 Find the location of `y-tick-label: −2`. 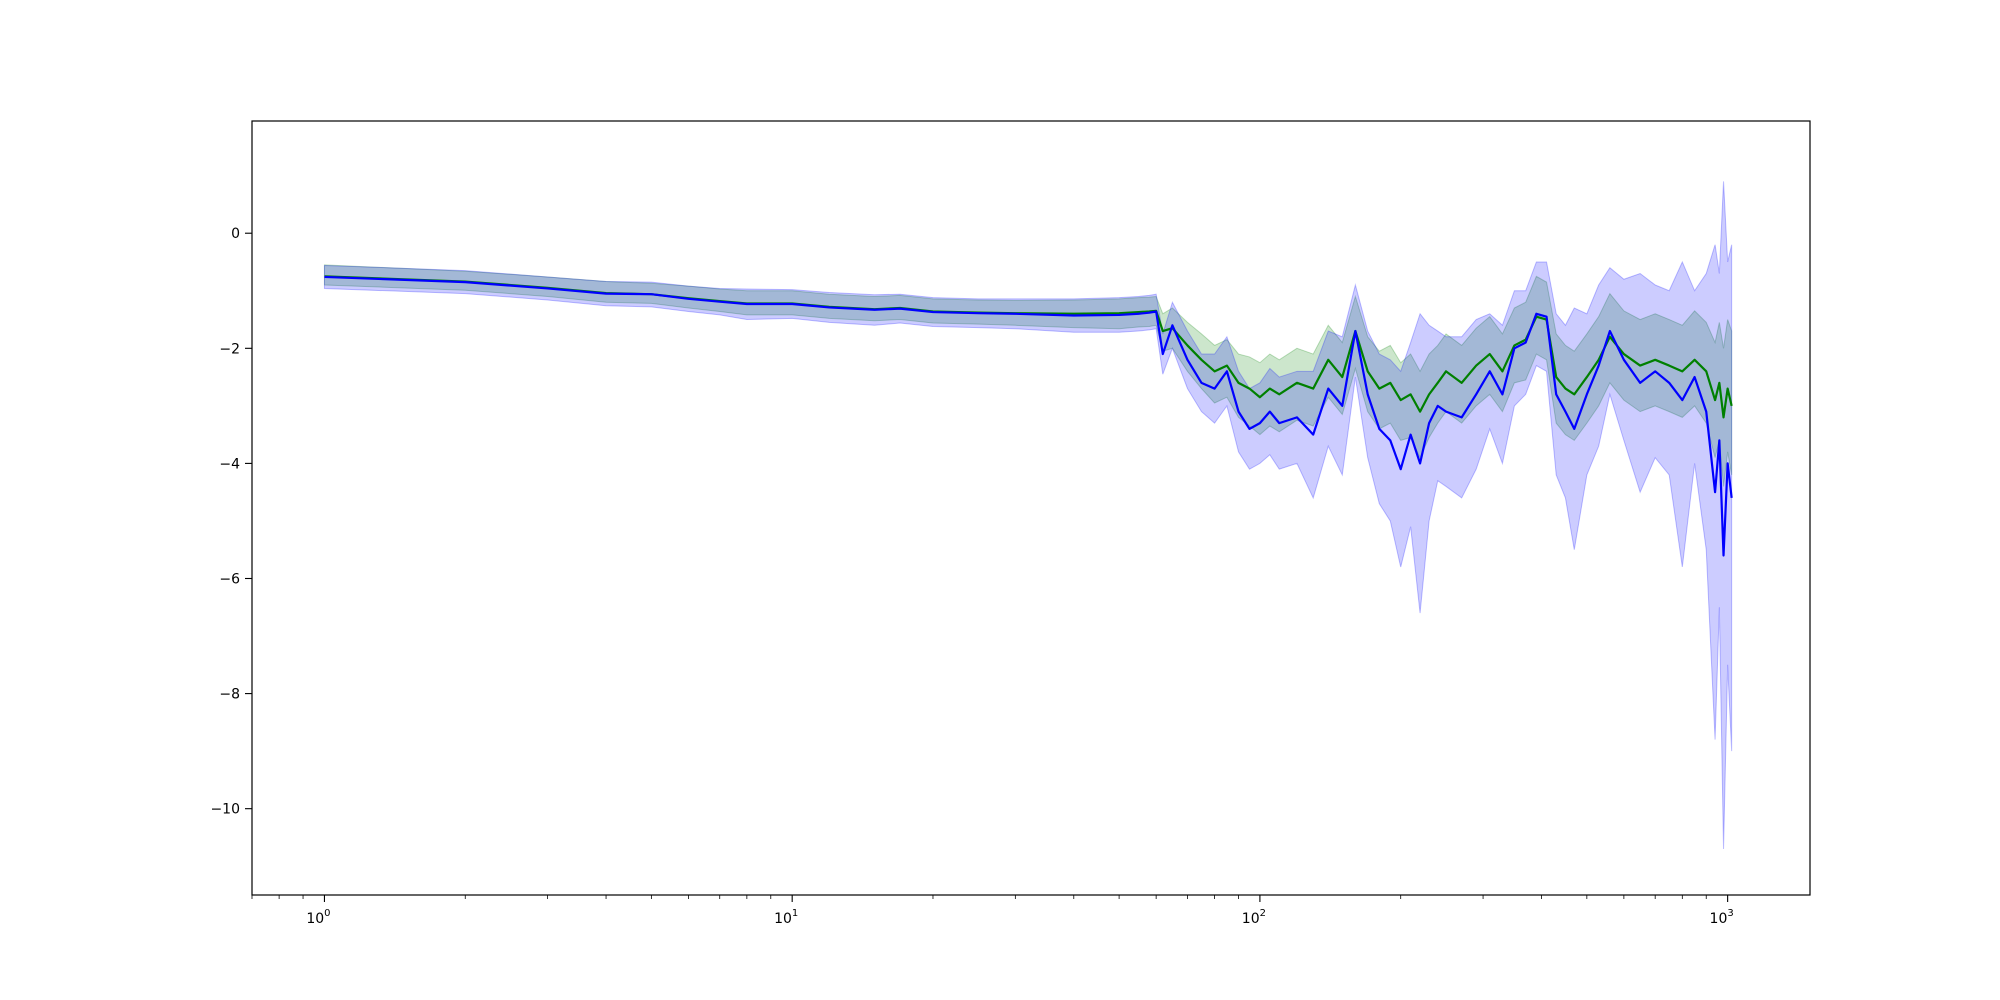

y-tick-label: −2 is located at coordinates (229, 349).